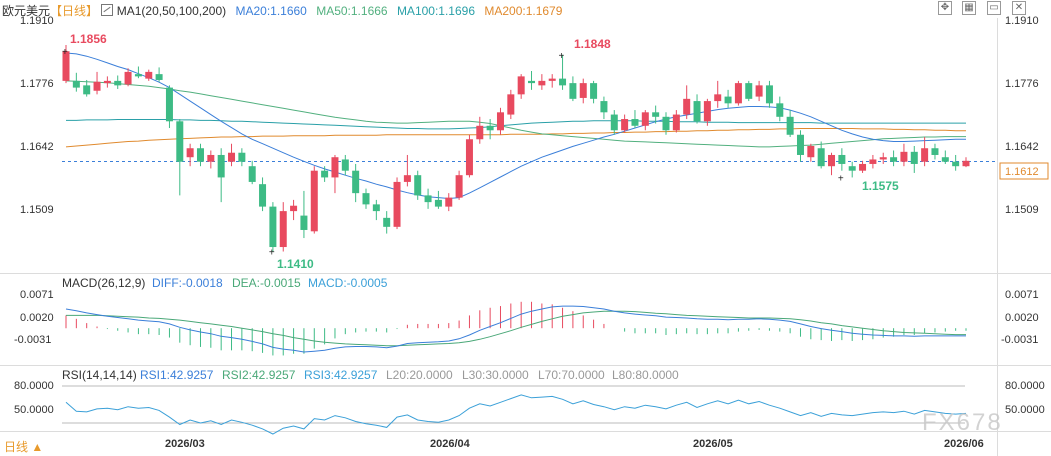 This screenshot has height=456, width=1051. I want to click on last-price-box, so click(1024, 171).